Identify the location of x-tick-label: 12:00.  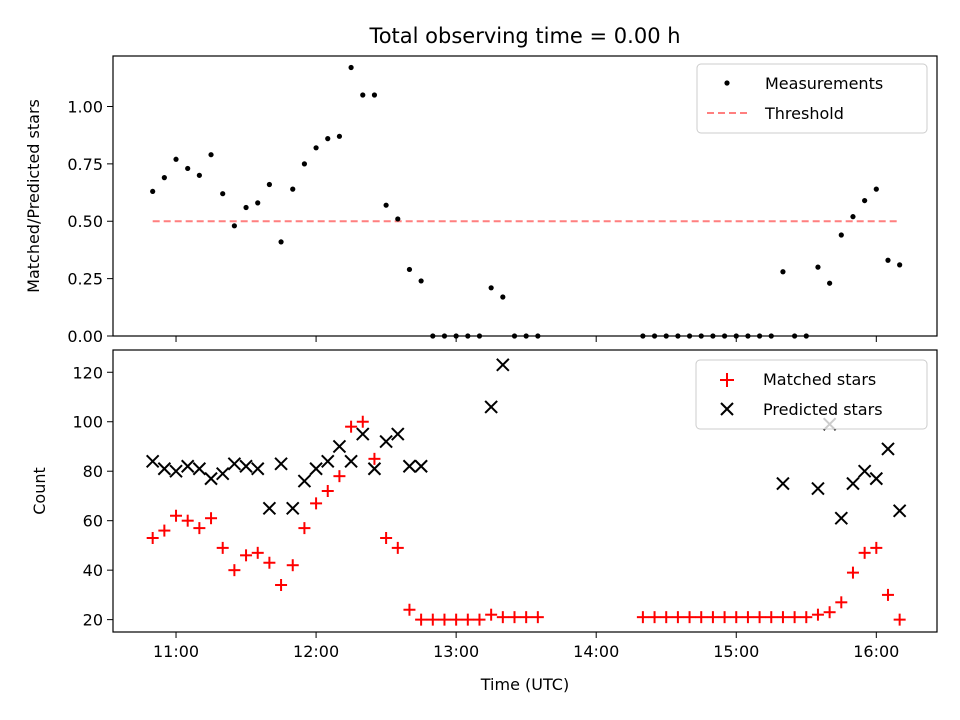
(316, 651).